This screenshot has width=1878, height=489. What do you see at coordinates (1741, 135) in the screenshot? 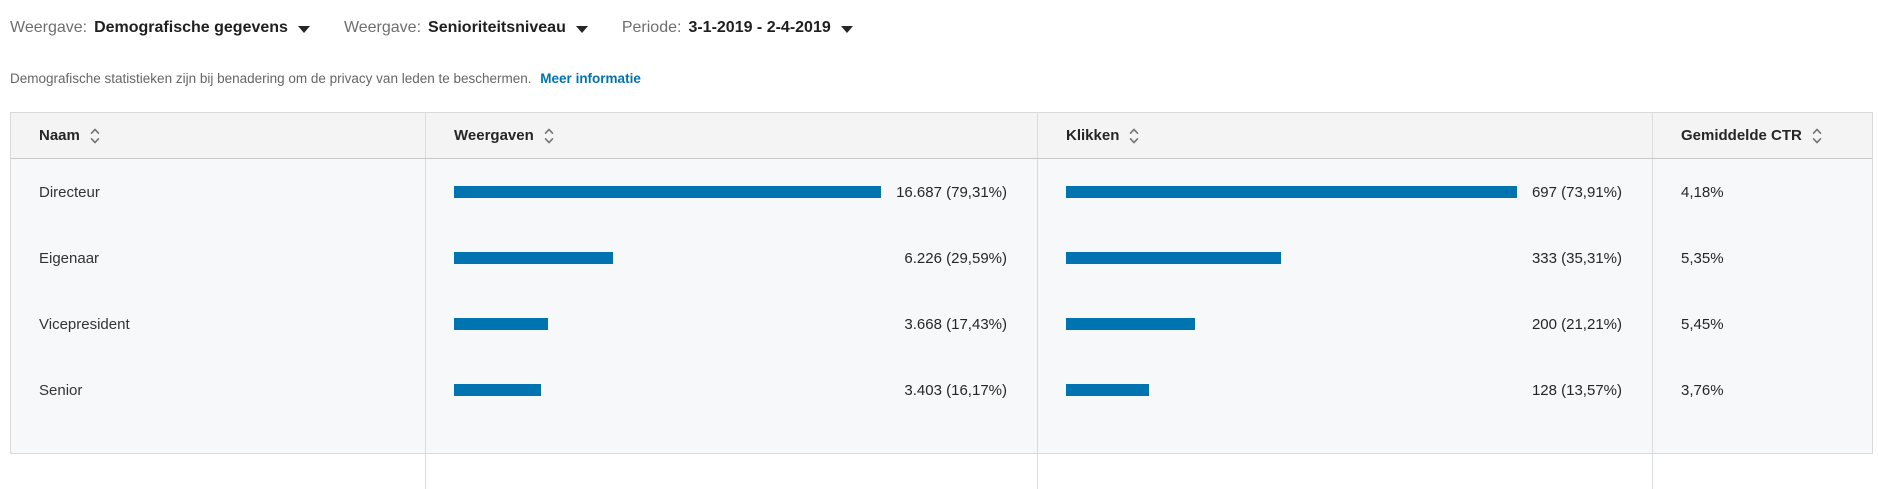
I see `column-header-label: Gemiddelde CTR` at bounding box center [1741, 135].